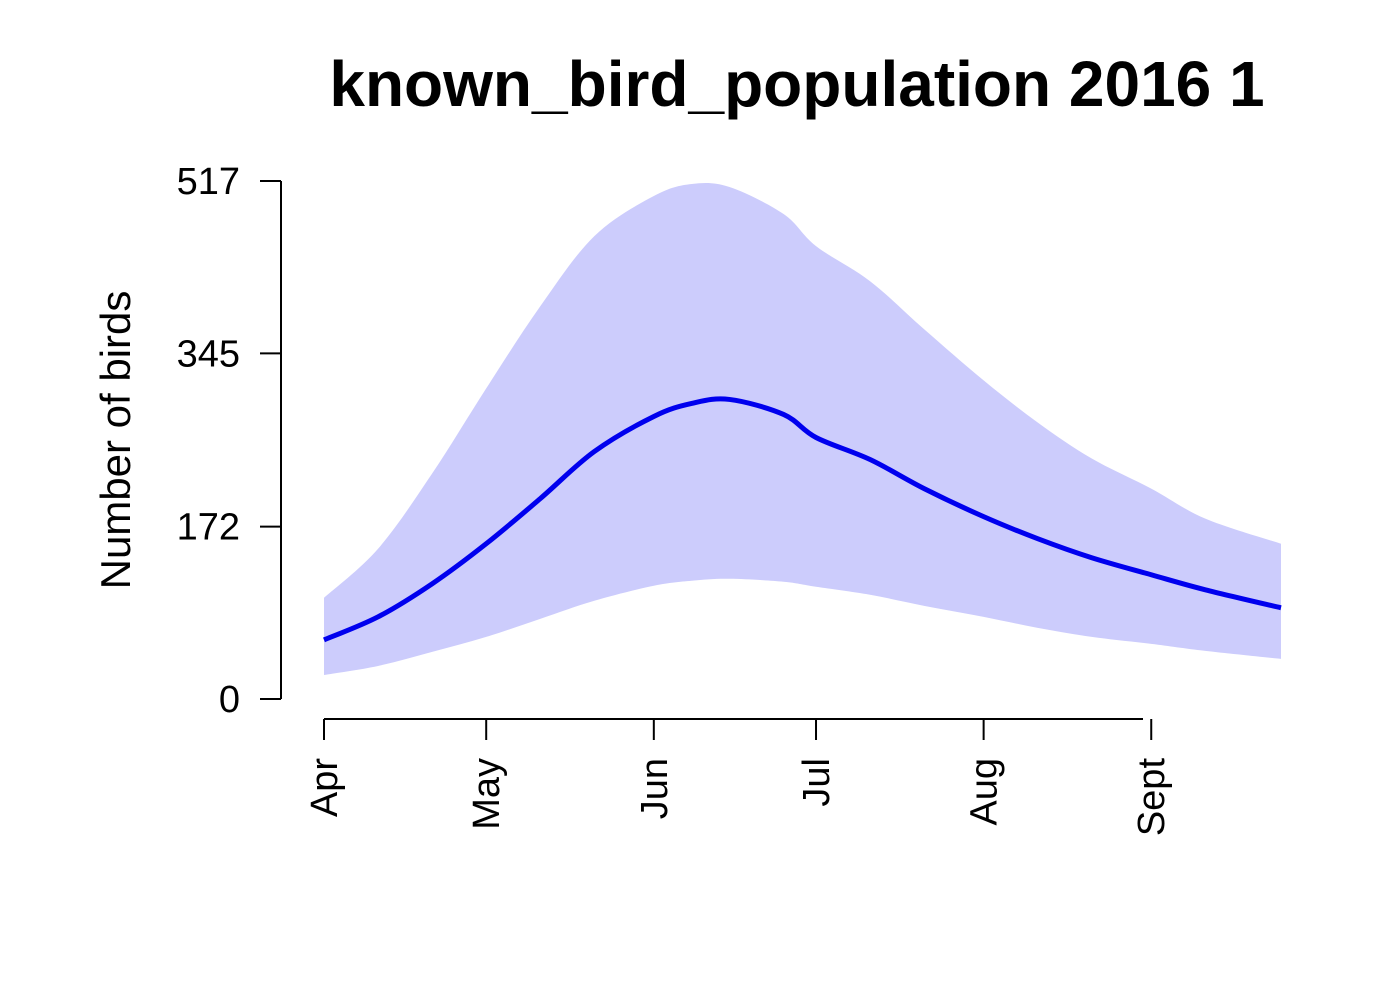 The image size is (1400, 1000). I want to click on x-tick-label: Aug, so click(985, 792).